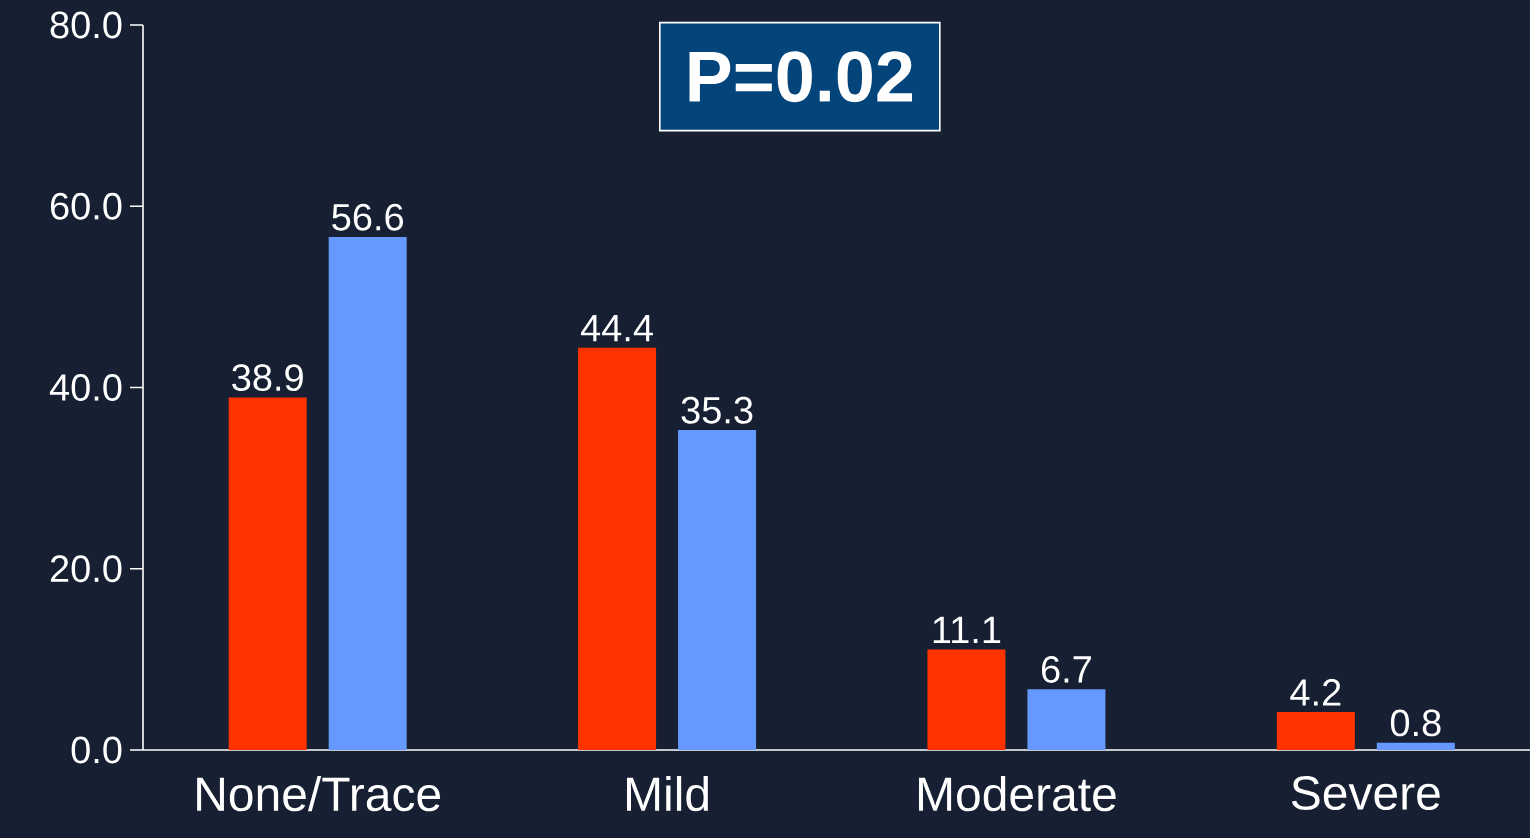  What do you see at coordinates (1415, 723) in the screenshot?
I see `data-label: 0.8` at bounding box center [1415, 723].